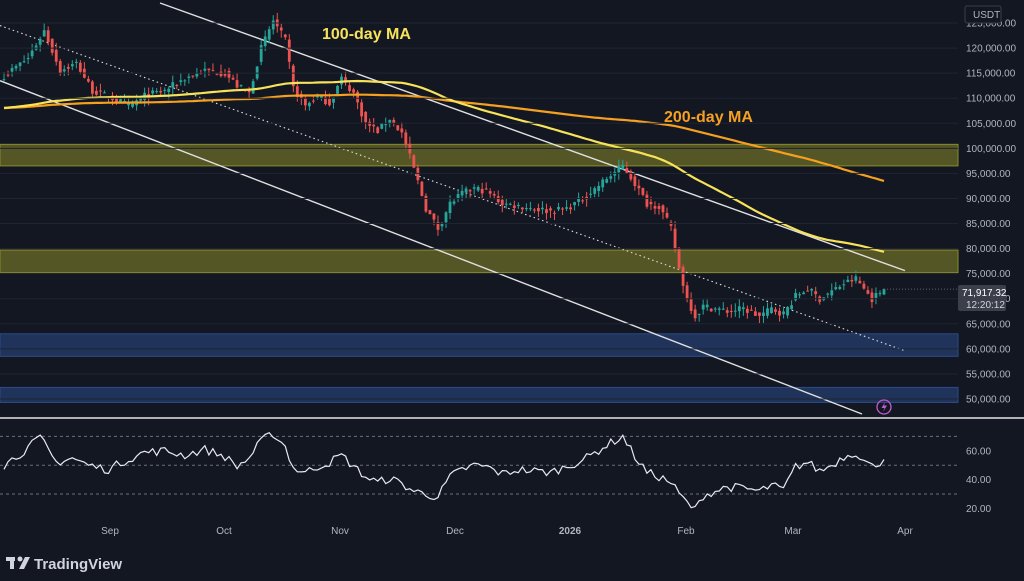  What do you see at coordinates (479, 155) in the screenshot?
I see `resistance-zone` at bounding box center [479, 155].